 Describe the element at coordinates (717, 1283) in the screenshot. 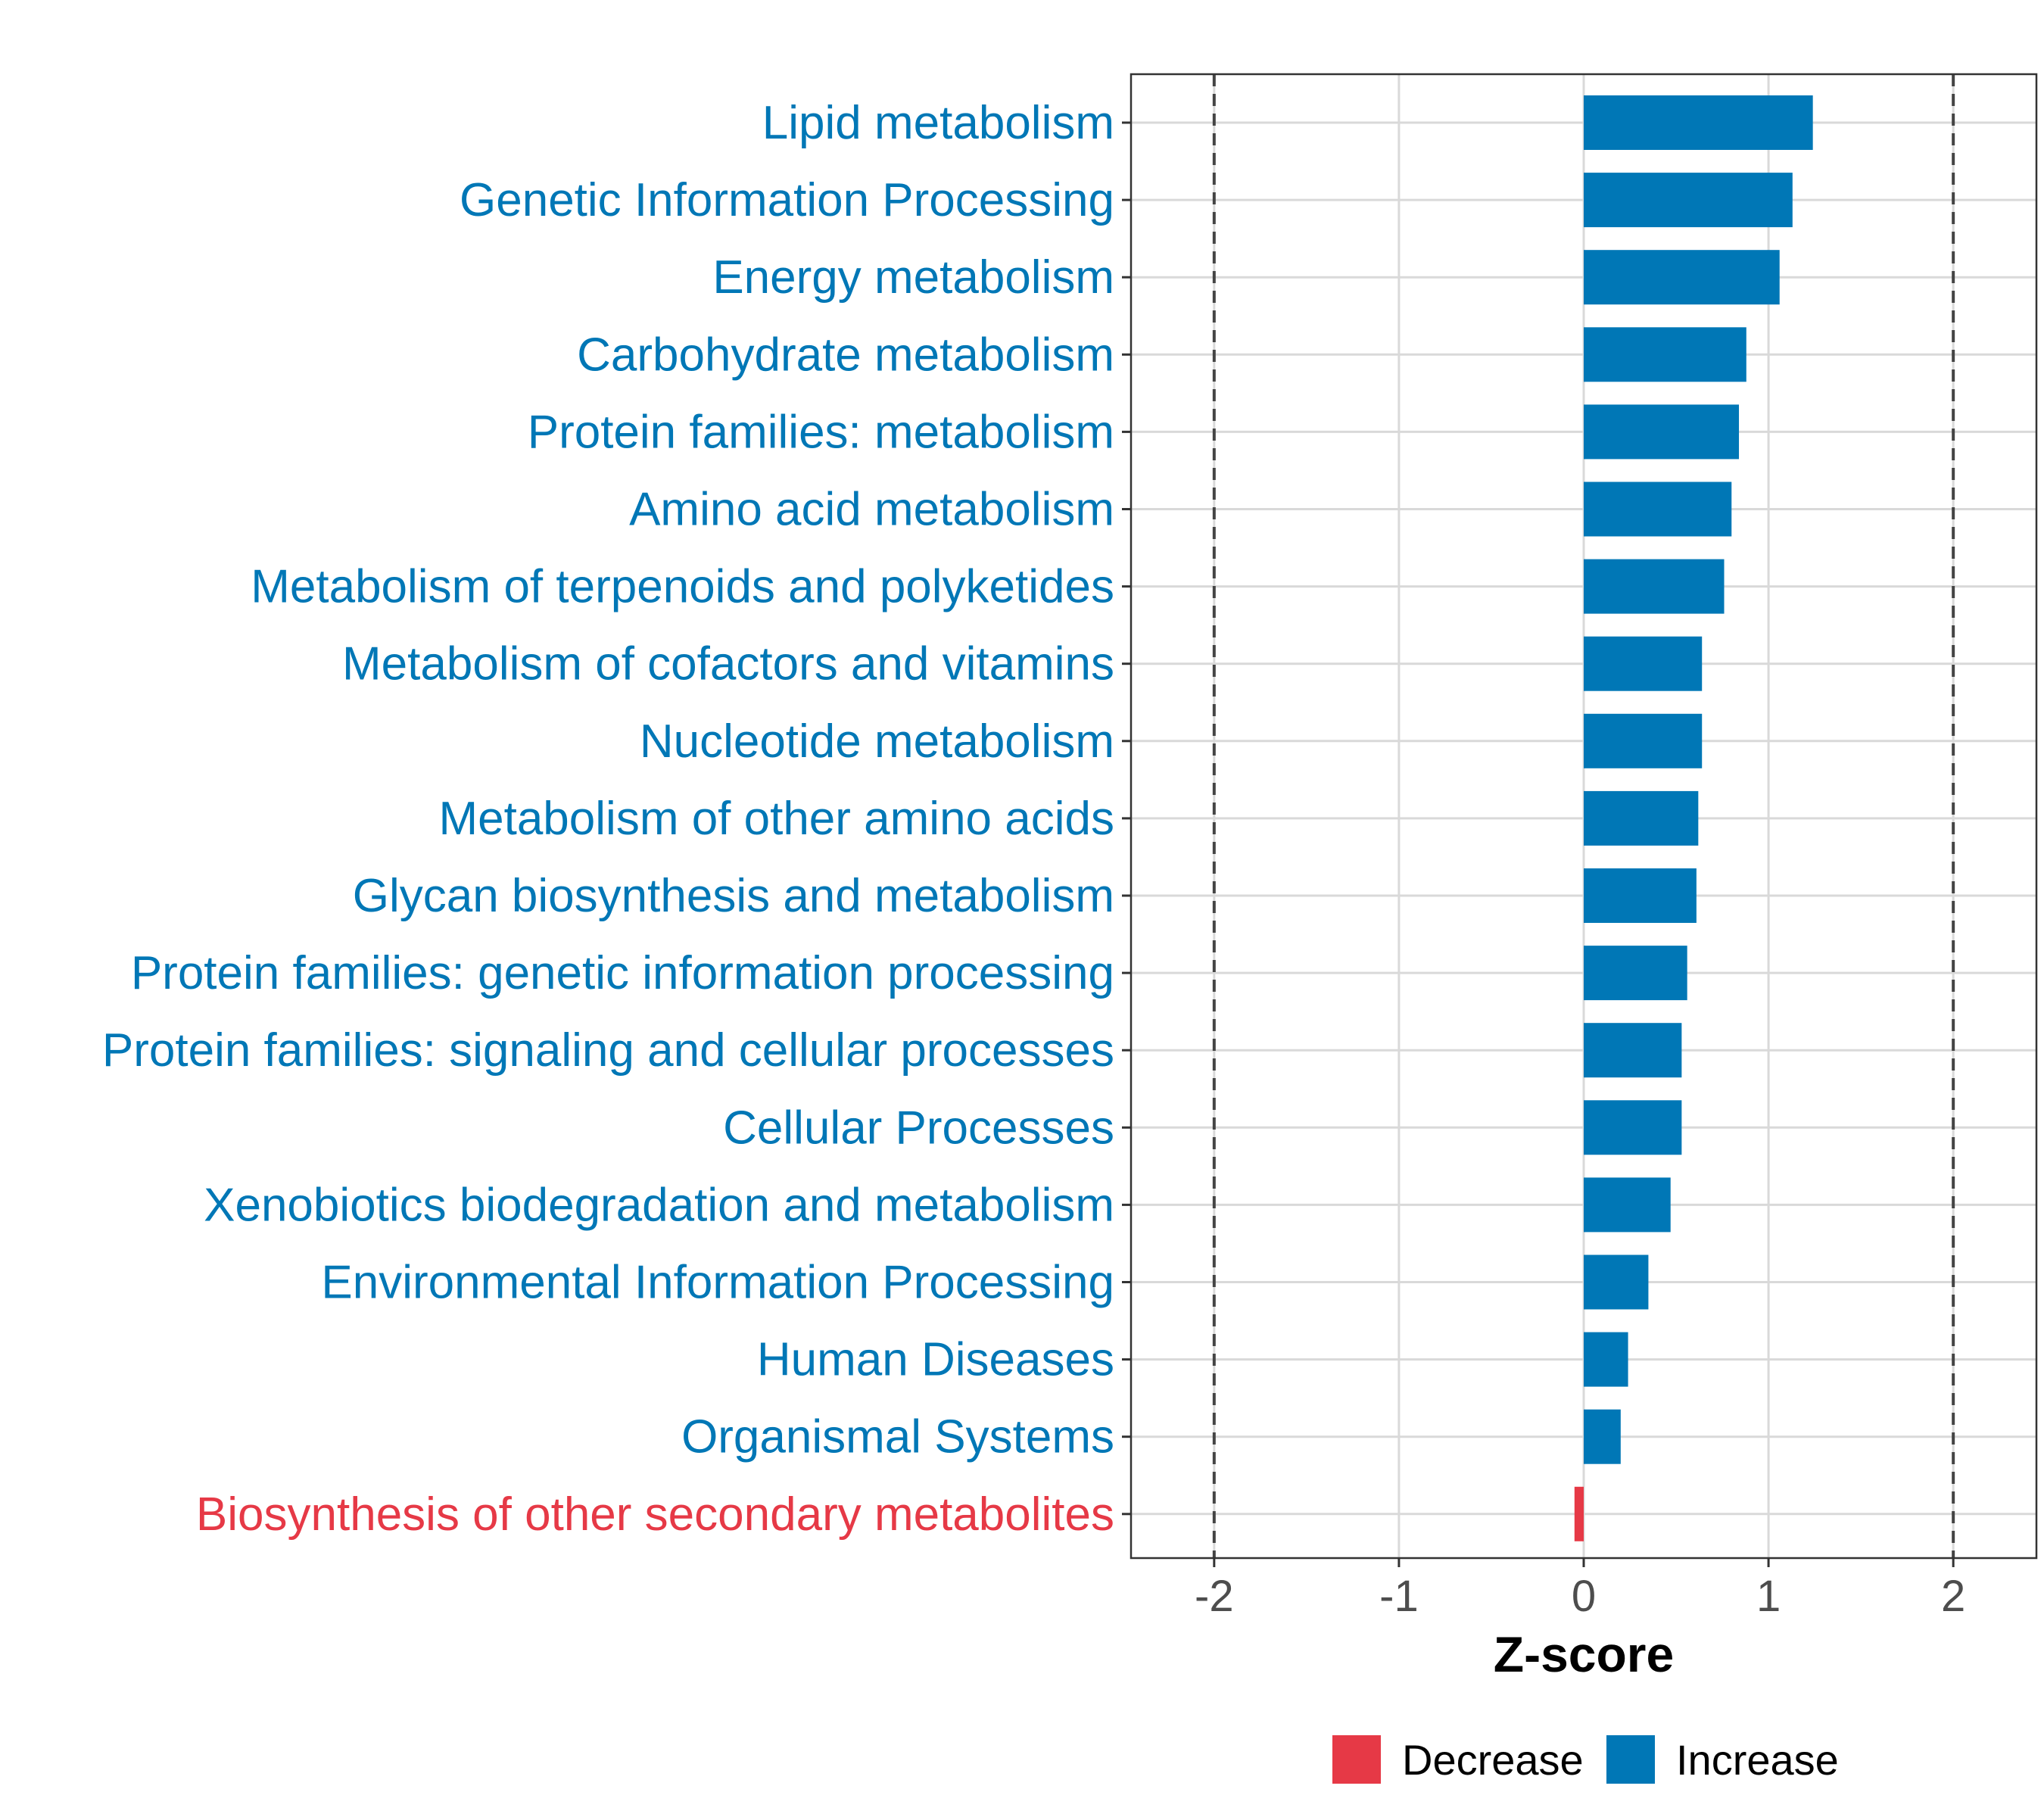

I see `category-label: Environmental Information Processing` at that location.